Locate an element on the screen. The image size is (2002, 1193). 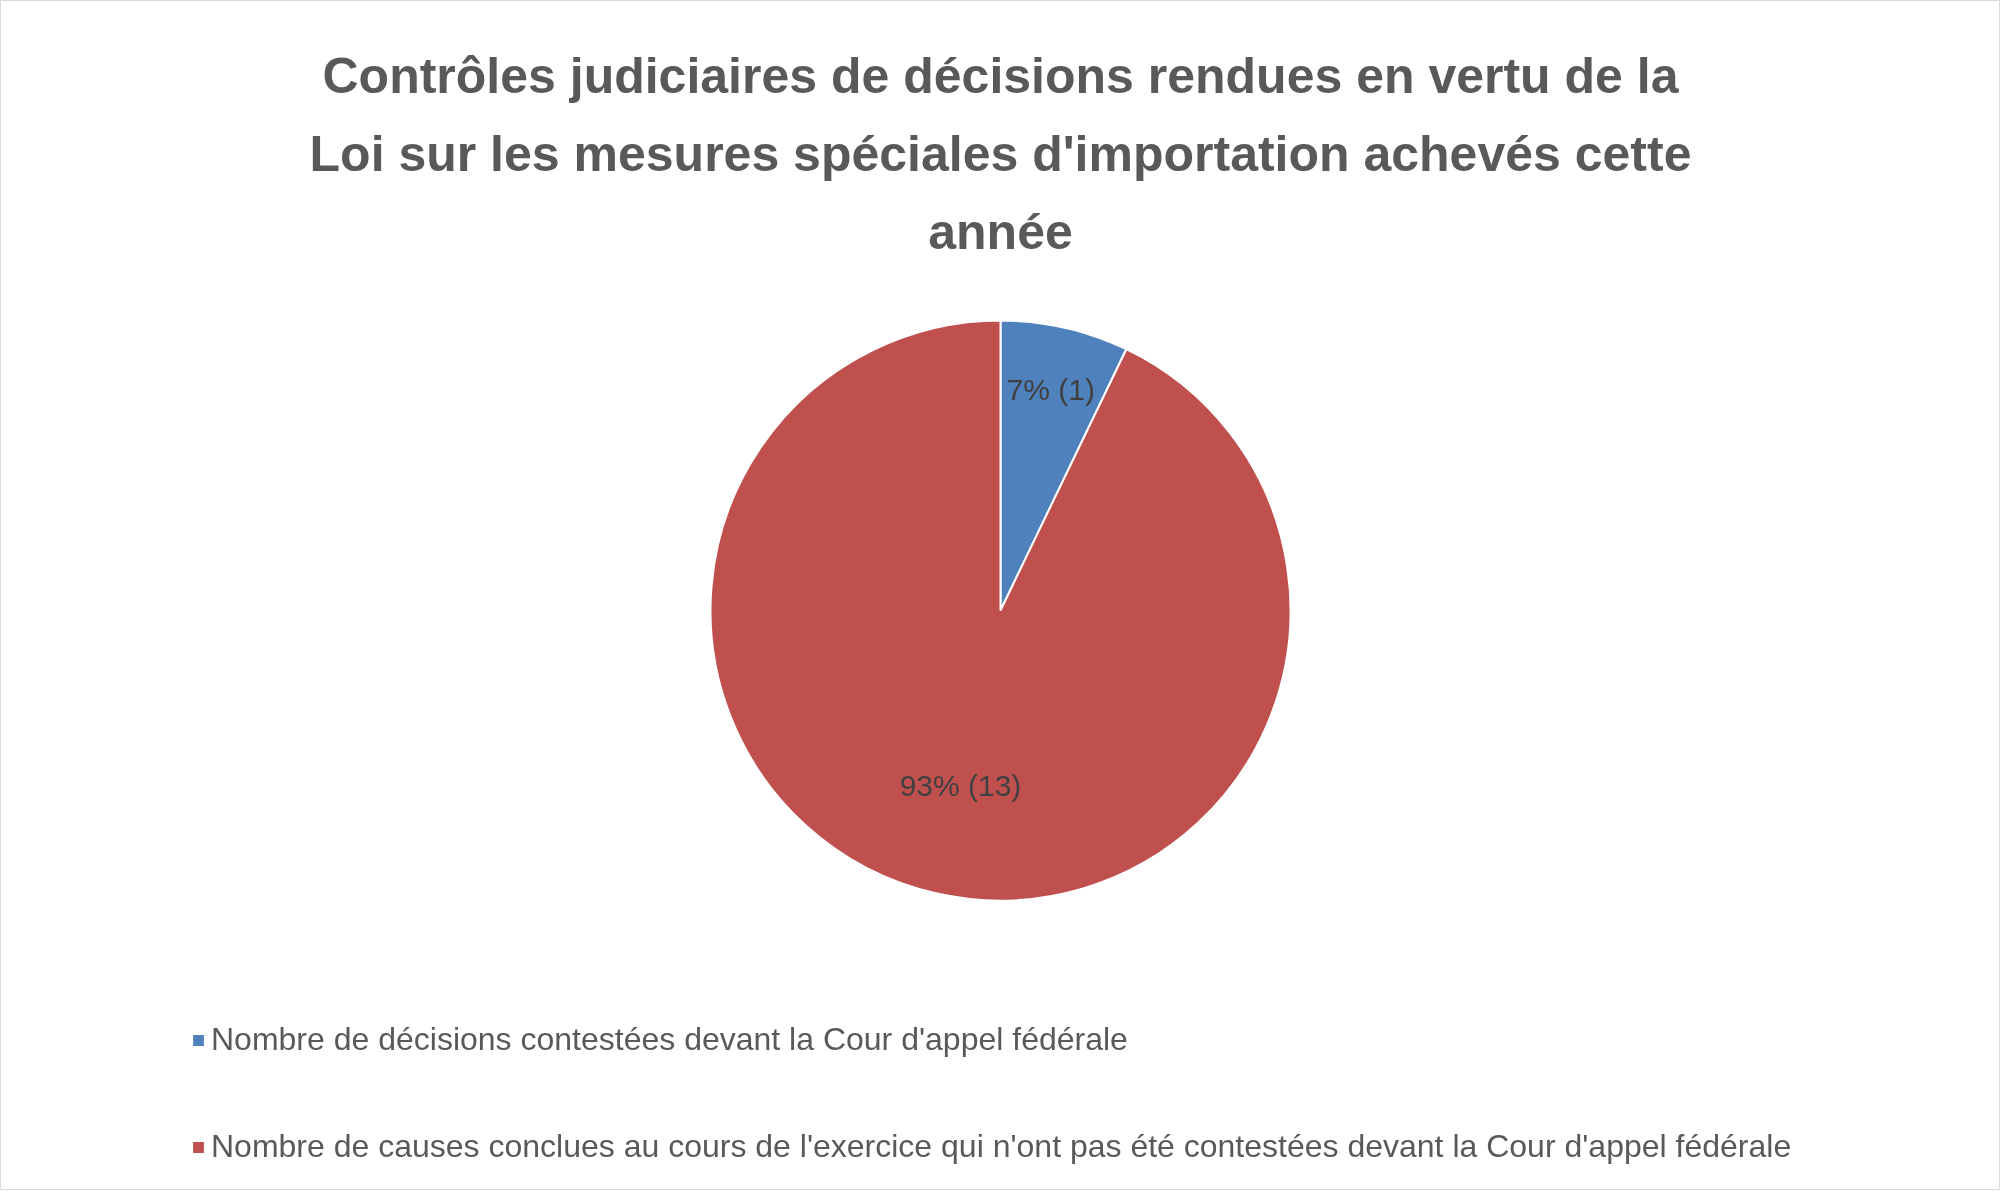
legend-label: Nombre de causes conclues au cours de l'exercice qui n'ont pas été contestées devant la Cour d'appel fédérale is located at coordinates (1001, 1146).